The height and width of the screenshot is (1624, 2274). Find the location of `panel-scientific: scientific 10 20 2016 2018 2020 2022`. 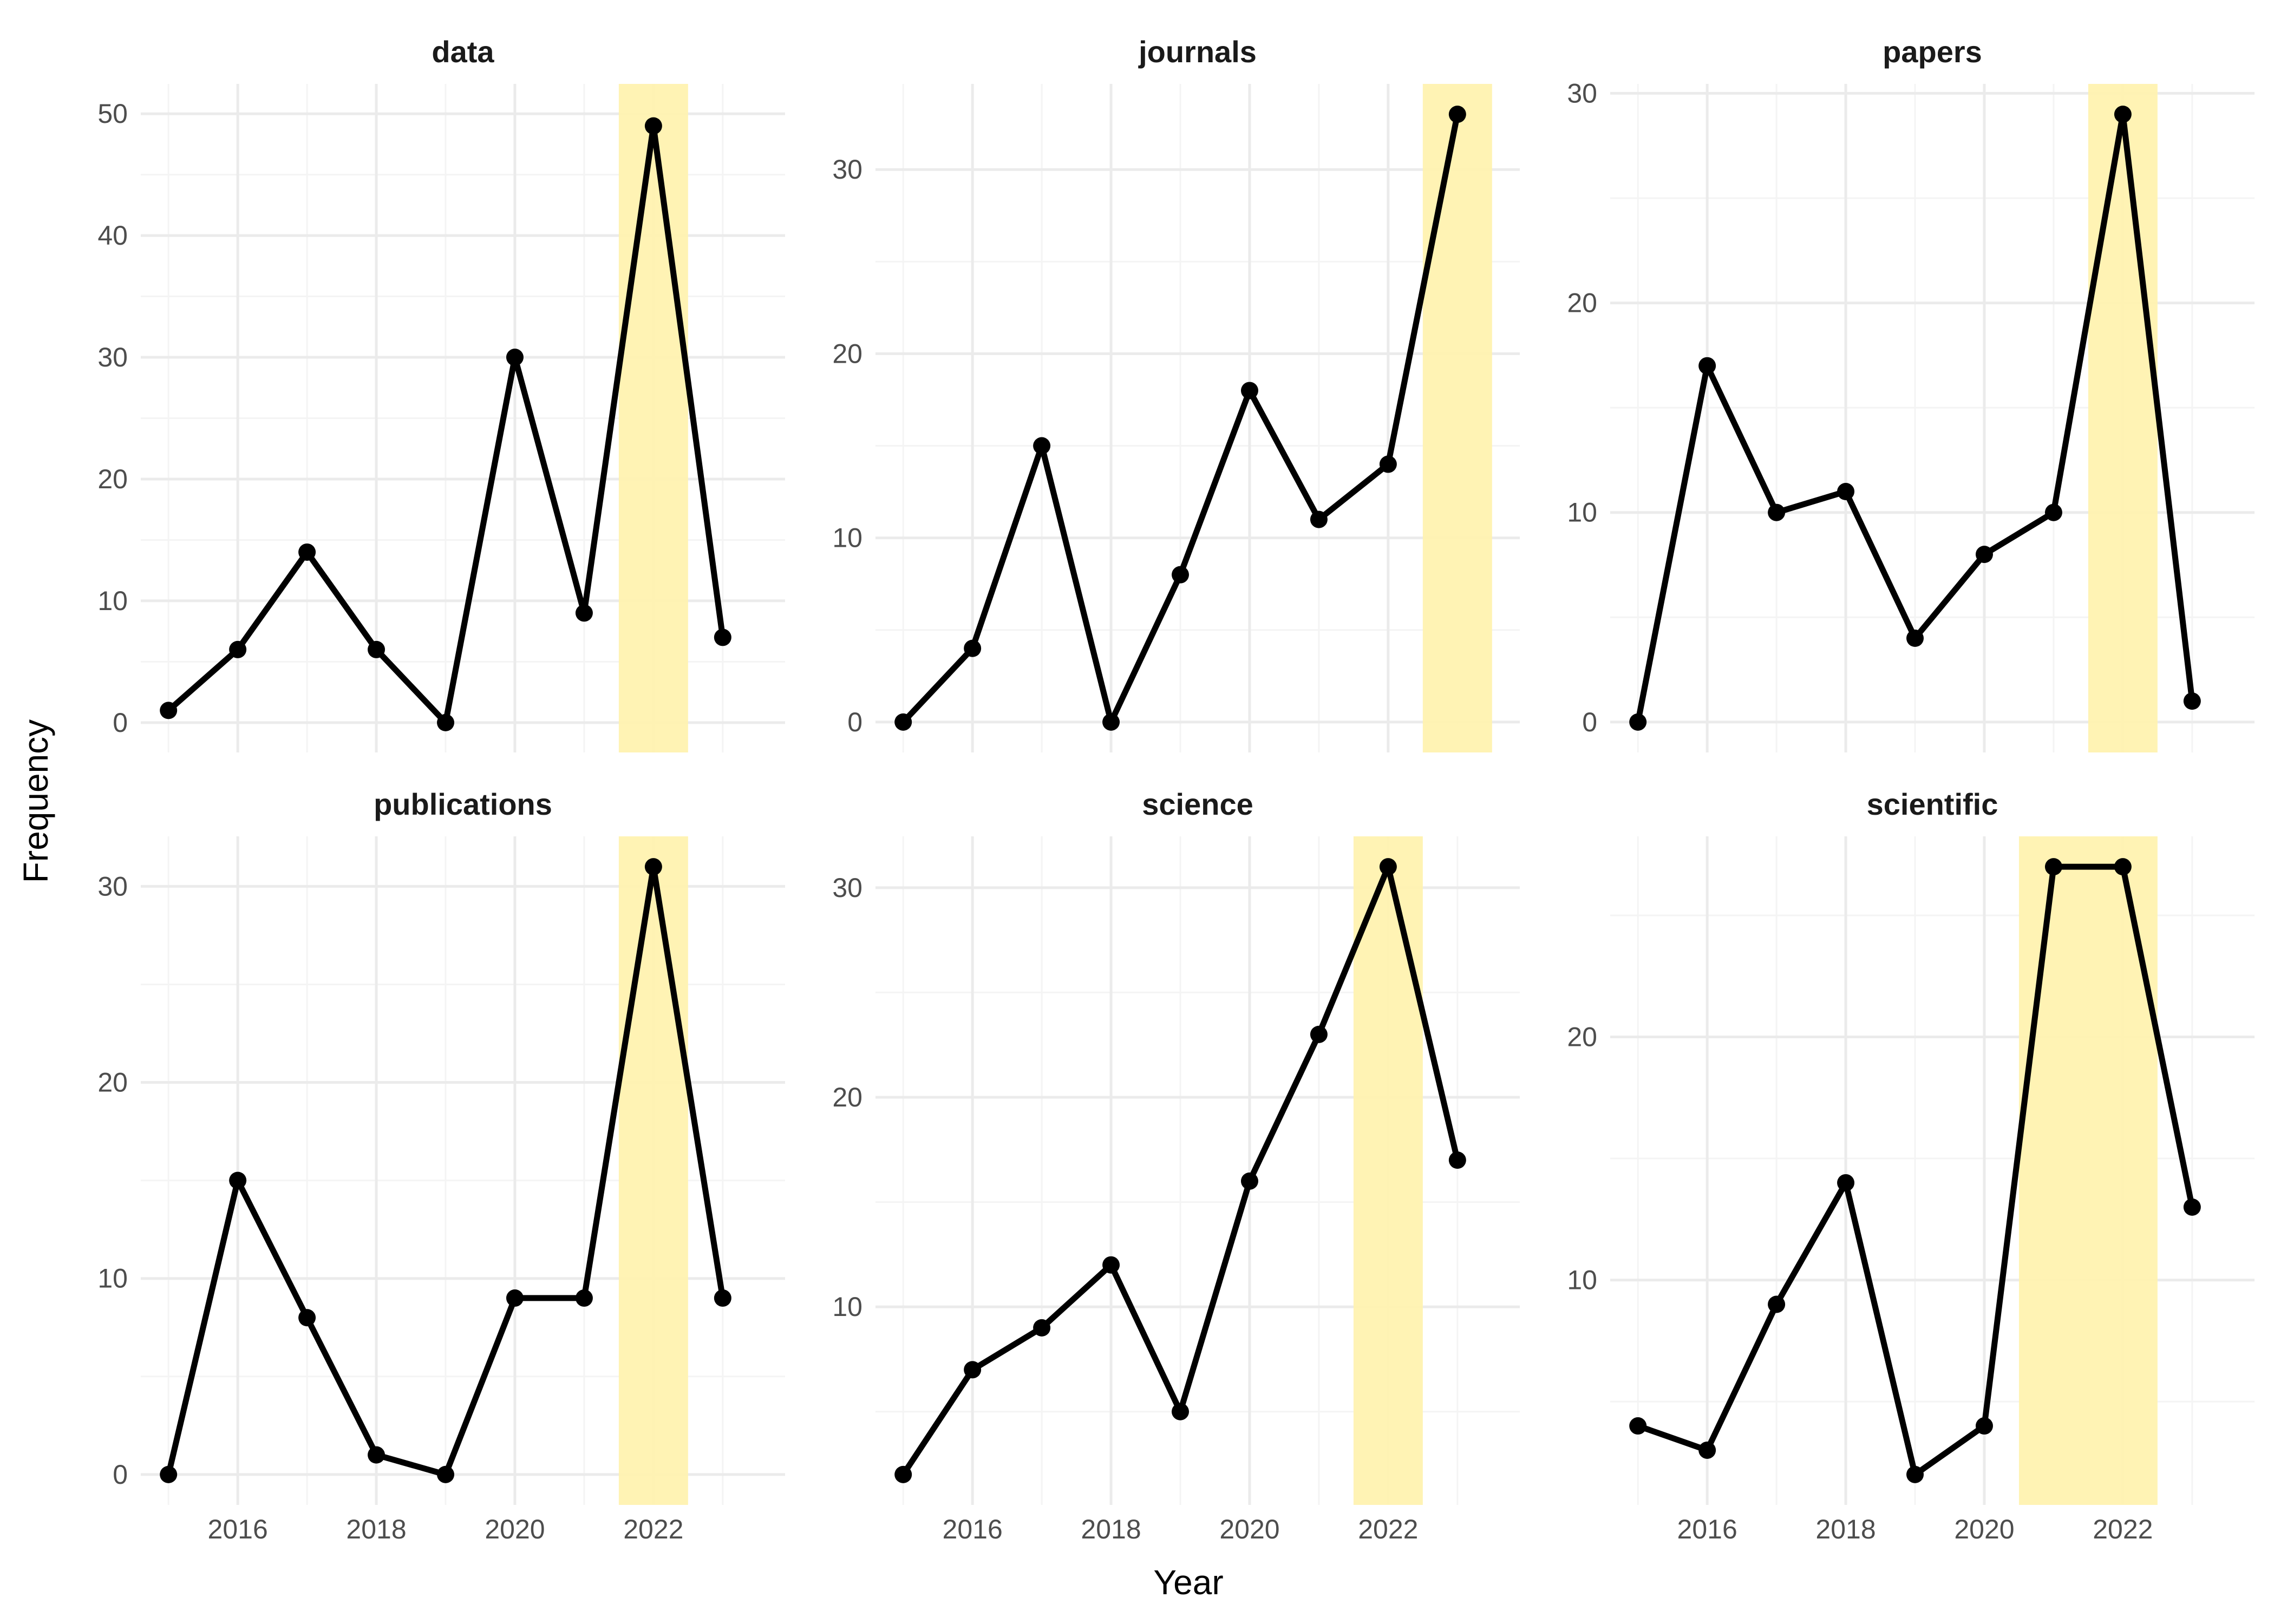

panel-scientific: scientific 10 20 2016 2018 2020 2022 is located at coordinates (1911, 1165).